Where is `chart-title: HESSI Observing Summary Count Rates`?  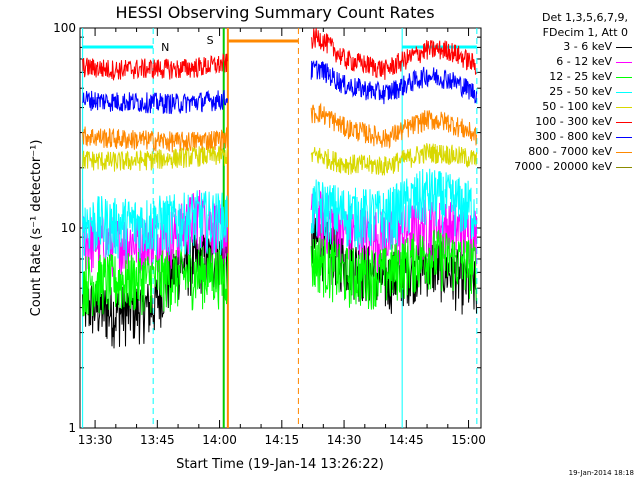 chart-title: HESSI Observing Summary Count Rates is located at coordinates (274, 12).